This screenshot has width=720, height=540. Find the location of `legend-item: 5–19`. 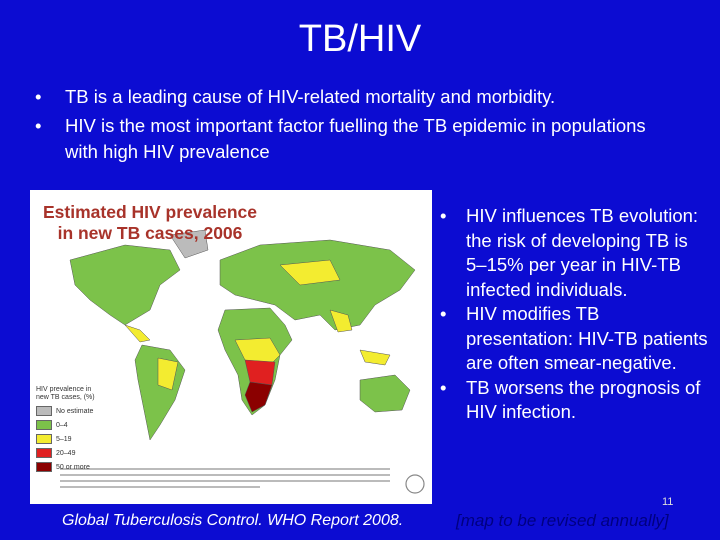

legend-item: 5–19 is located at coordinates (54, 439).